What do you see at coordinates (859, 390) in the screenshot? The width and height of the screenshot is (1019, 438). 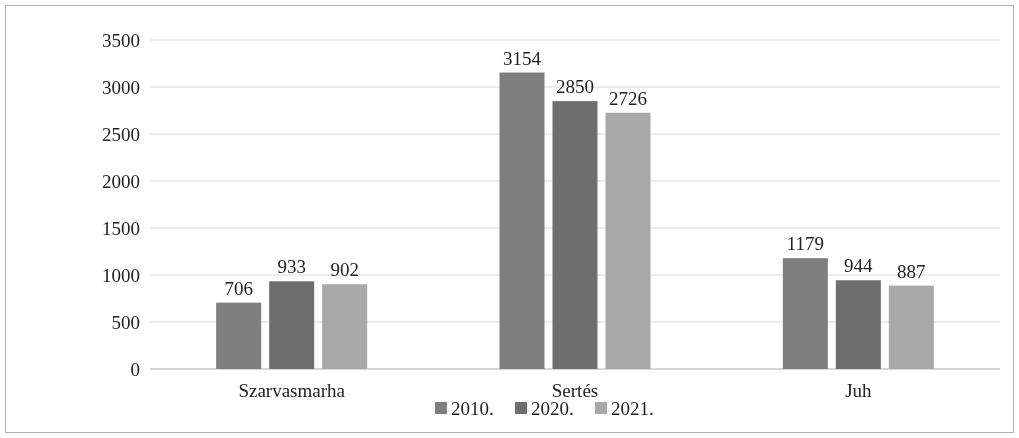 I see `x-tick-label: Juh` at bounding box center [859, 390].